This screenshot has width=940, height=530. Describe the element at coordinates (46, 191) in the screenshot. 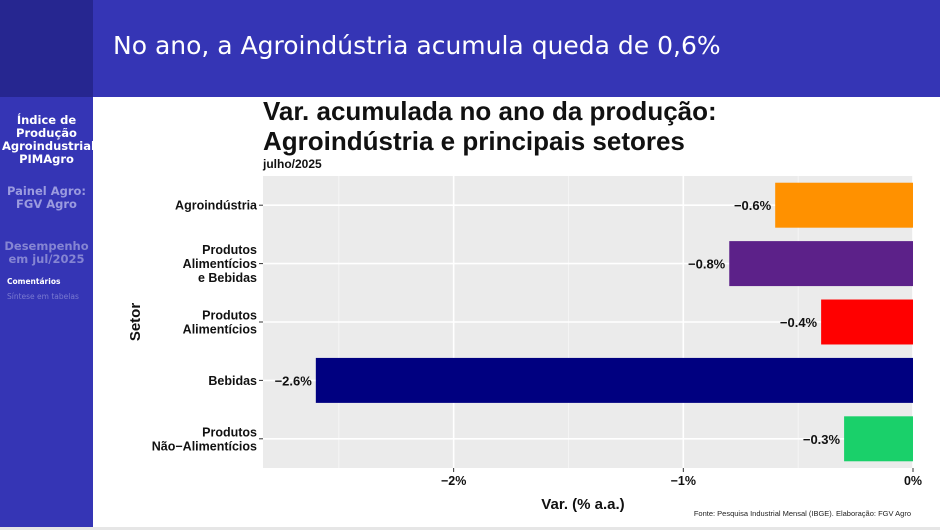

I see `sidebar-line: Painel Agro:` at that location.